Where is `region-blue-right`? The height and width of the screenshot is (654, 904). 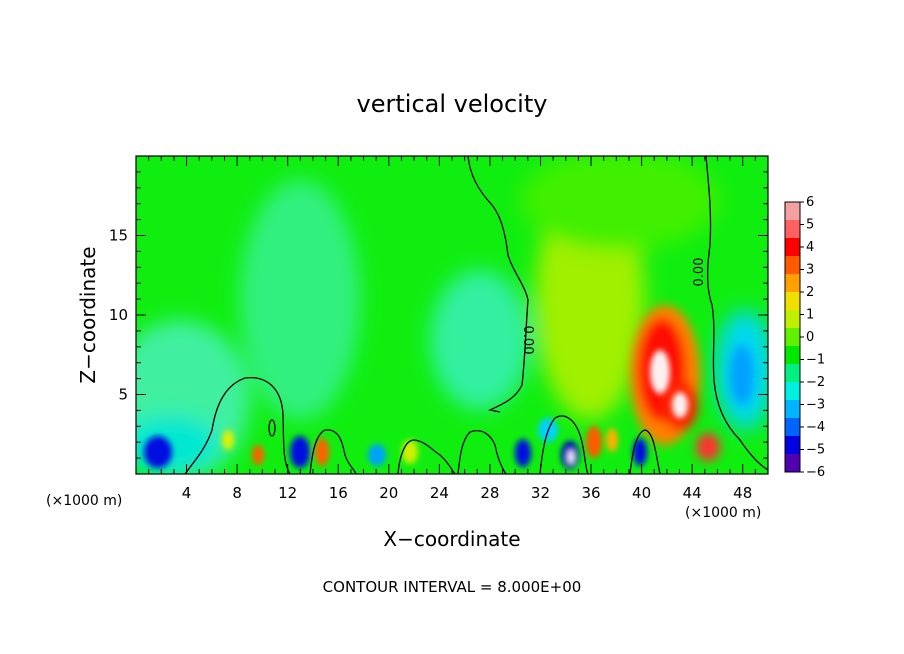
region-blue-right is located at coordinates (742, 375).